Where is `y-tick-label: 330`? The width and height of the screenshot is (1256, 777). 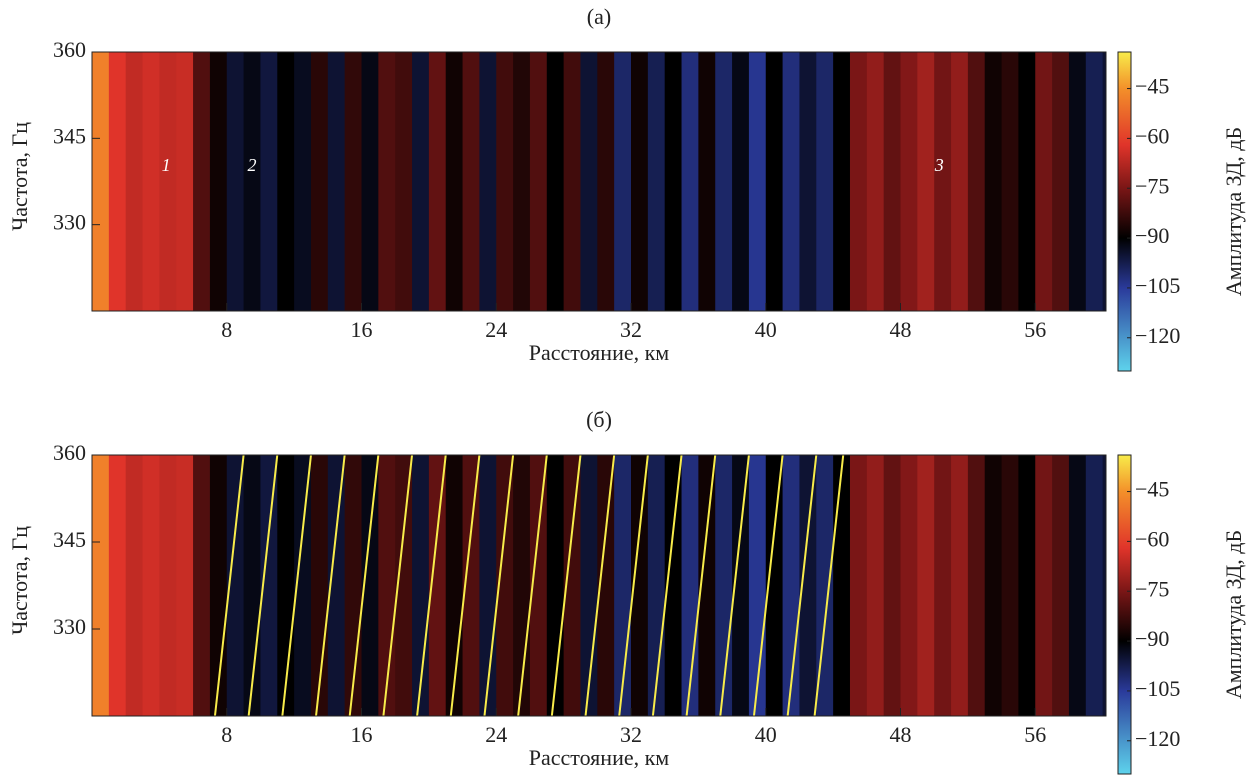
y-tick-label: 330 is located at coordinates (69, 222).